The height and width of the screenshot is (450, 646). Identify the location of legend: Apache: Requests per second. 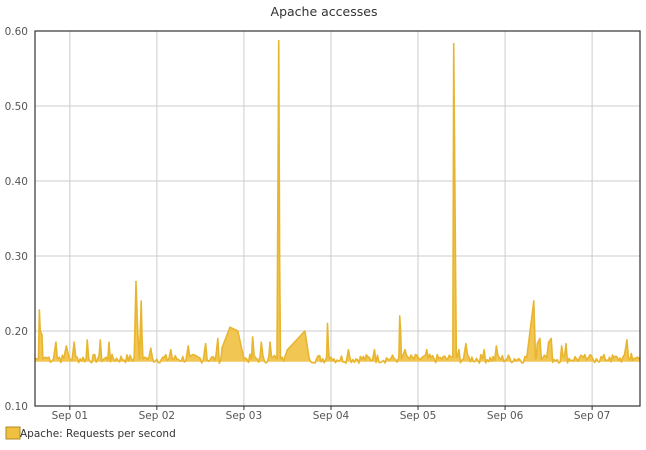
(90, 433).